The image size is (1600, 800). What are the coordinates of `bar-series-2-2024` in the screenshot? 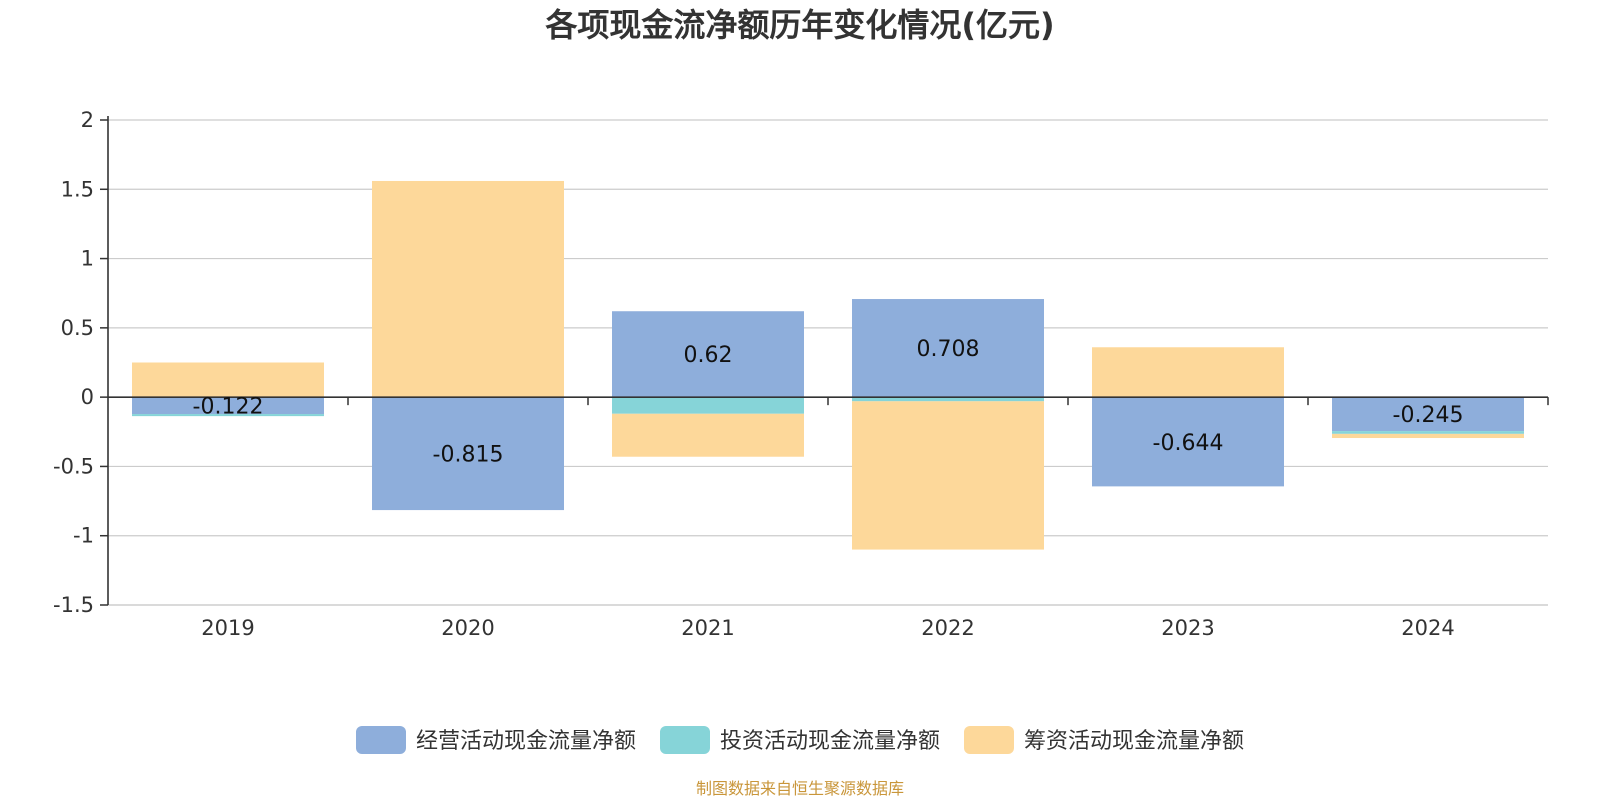 It's located at (1428, 432).